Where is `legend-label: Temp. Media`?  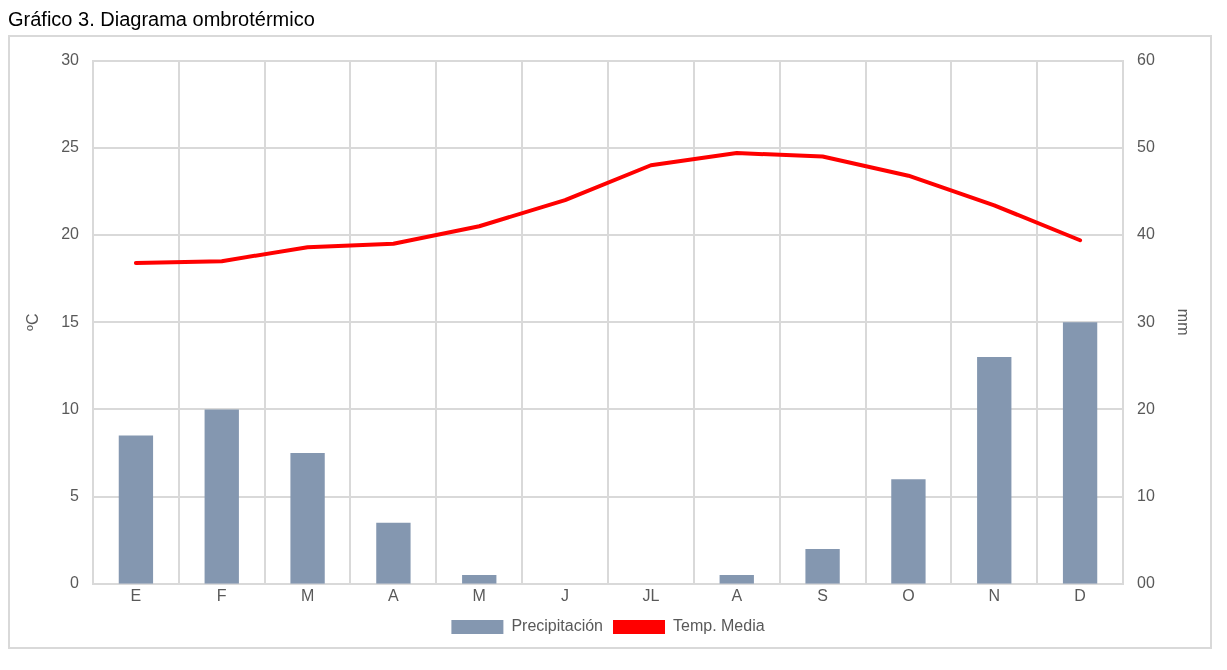
legend-label: Temp. Media is located at coordinates (719, 626).